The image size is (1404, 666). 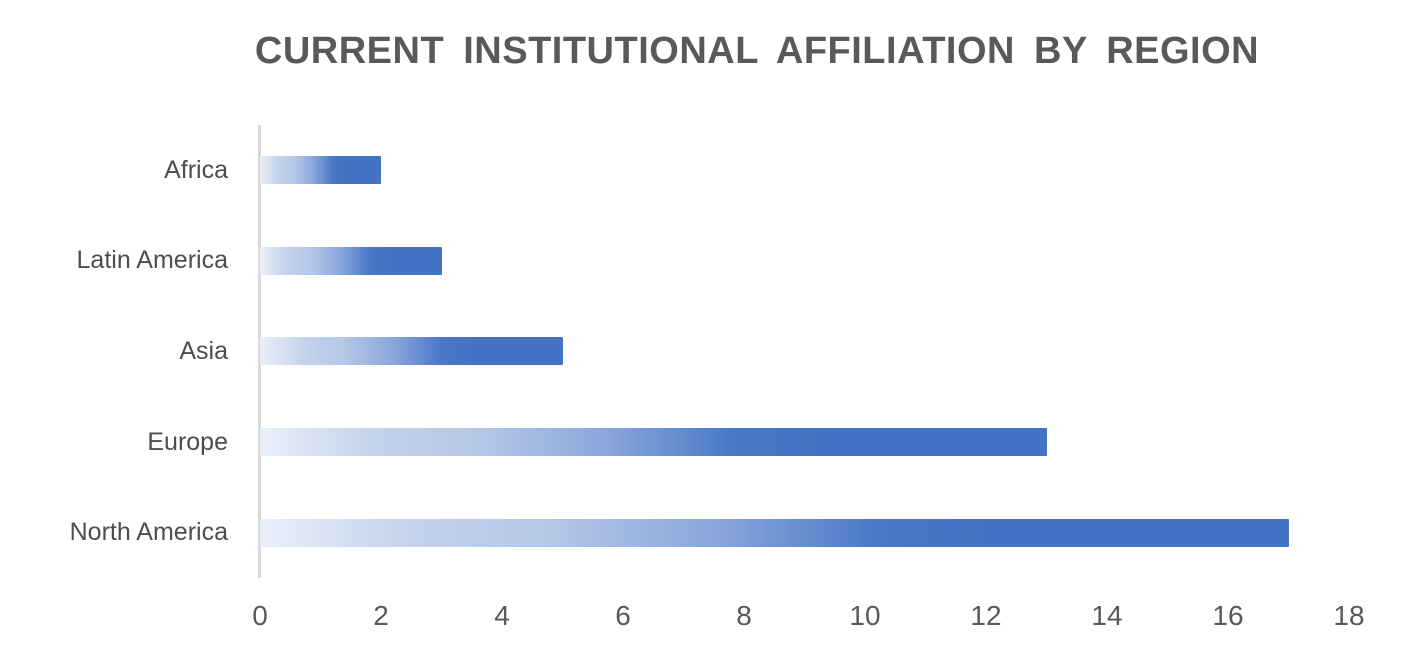 What do you see at coordinates (865, 615) in the screenshot?
I see `x-tick-label: 10` at bounding box center [865, 615].